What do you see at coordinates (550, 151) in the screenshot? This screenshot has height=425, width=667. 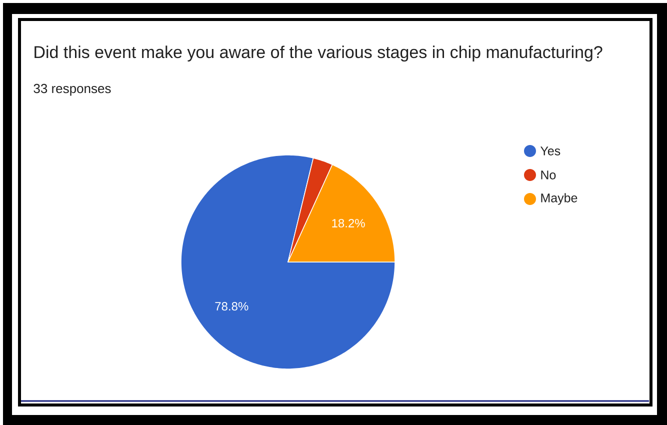 I see `legend-label: Yes` at bounding box center [550, 151].